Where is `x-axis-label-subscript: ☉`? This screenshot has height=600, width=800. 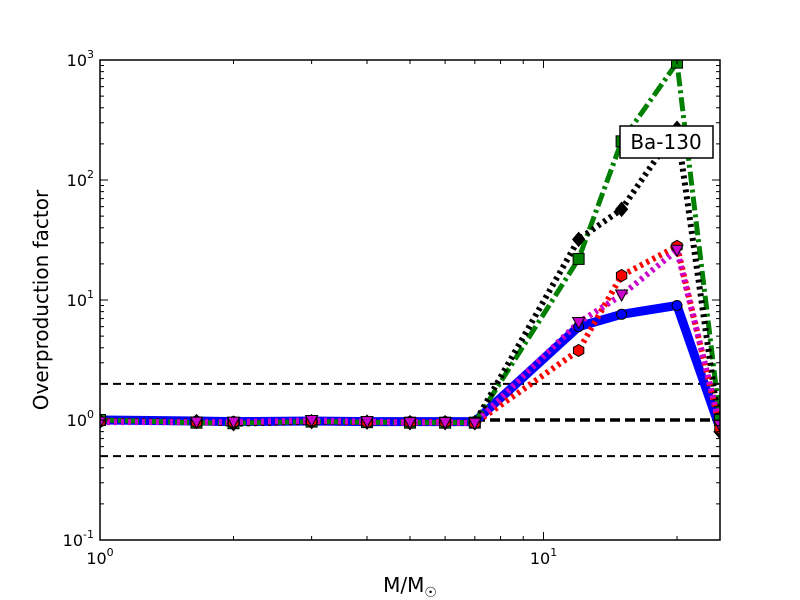
x-axis-label-subscript: ☉ is located at coordinates (430, 592).